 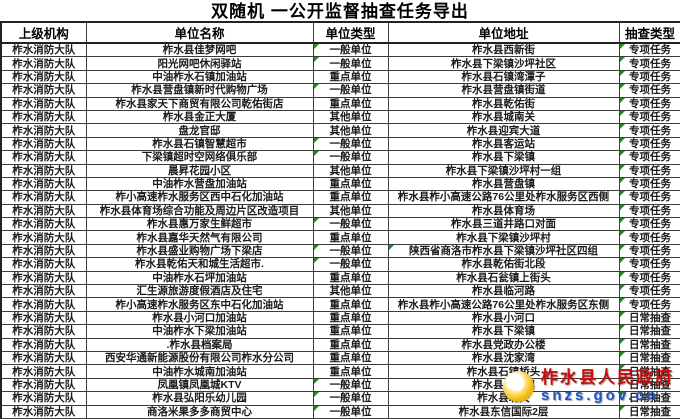 I want to click on cell-addr: 柞水县石镇湾潭子, so click(x=503, y=77).